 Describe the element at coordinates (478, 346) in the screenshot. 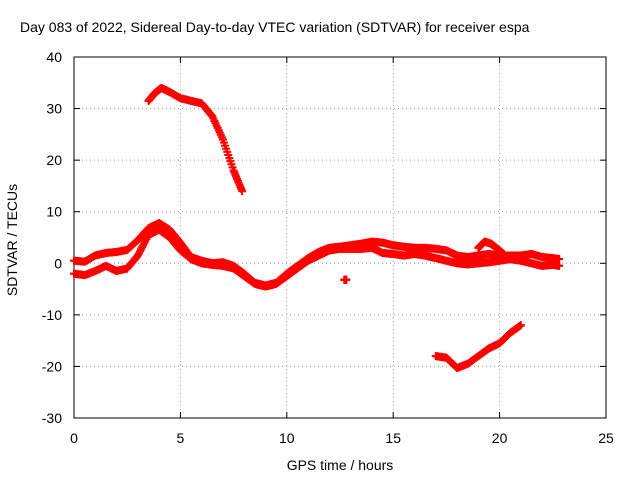

I see `series-evening-lower-arc` at that location.